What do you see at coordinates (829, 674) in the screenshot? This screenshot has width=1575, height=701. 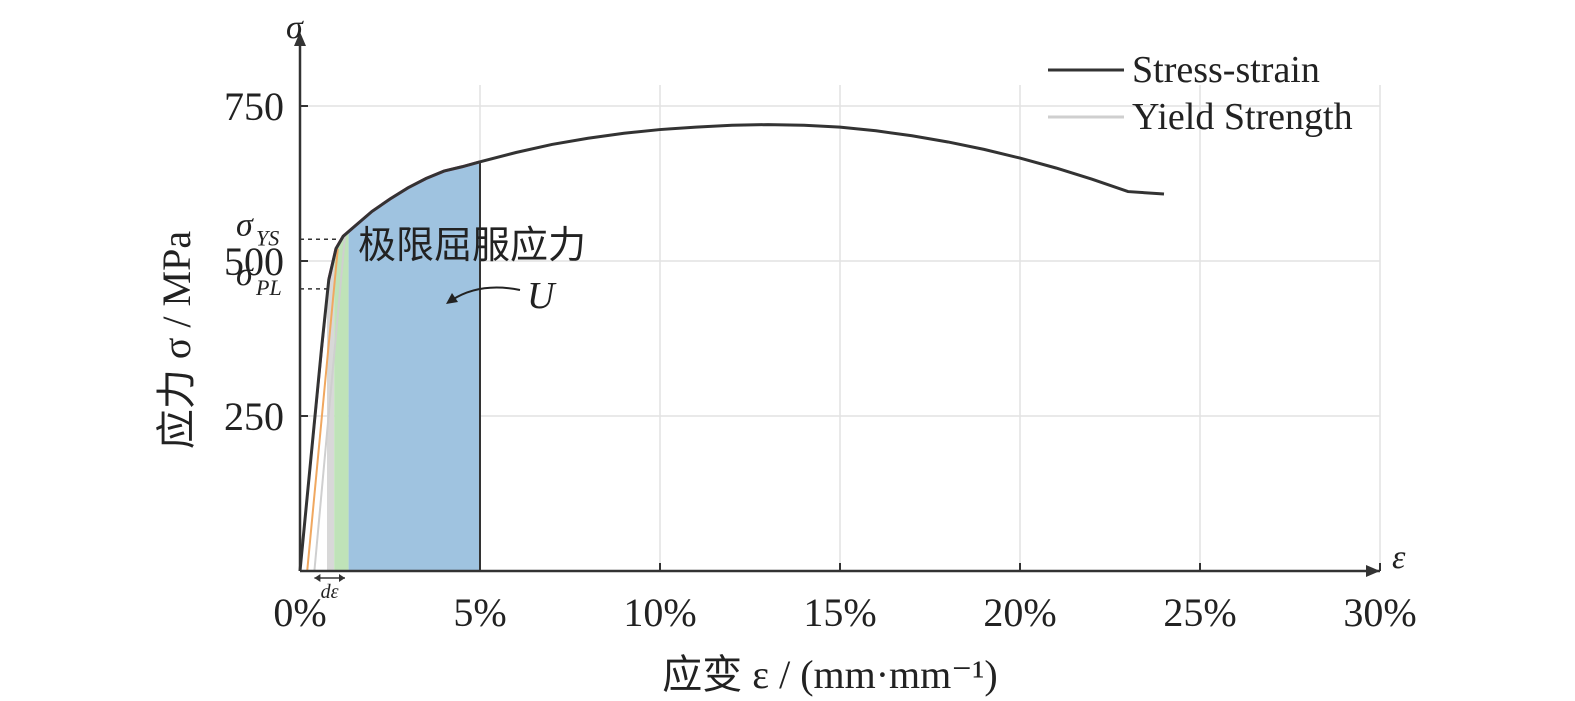 I see `x-axis-label: 应变 ε / (mm·mm⁻¹)` at bounding box center [829, 674].